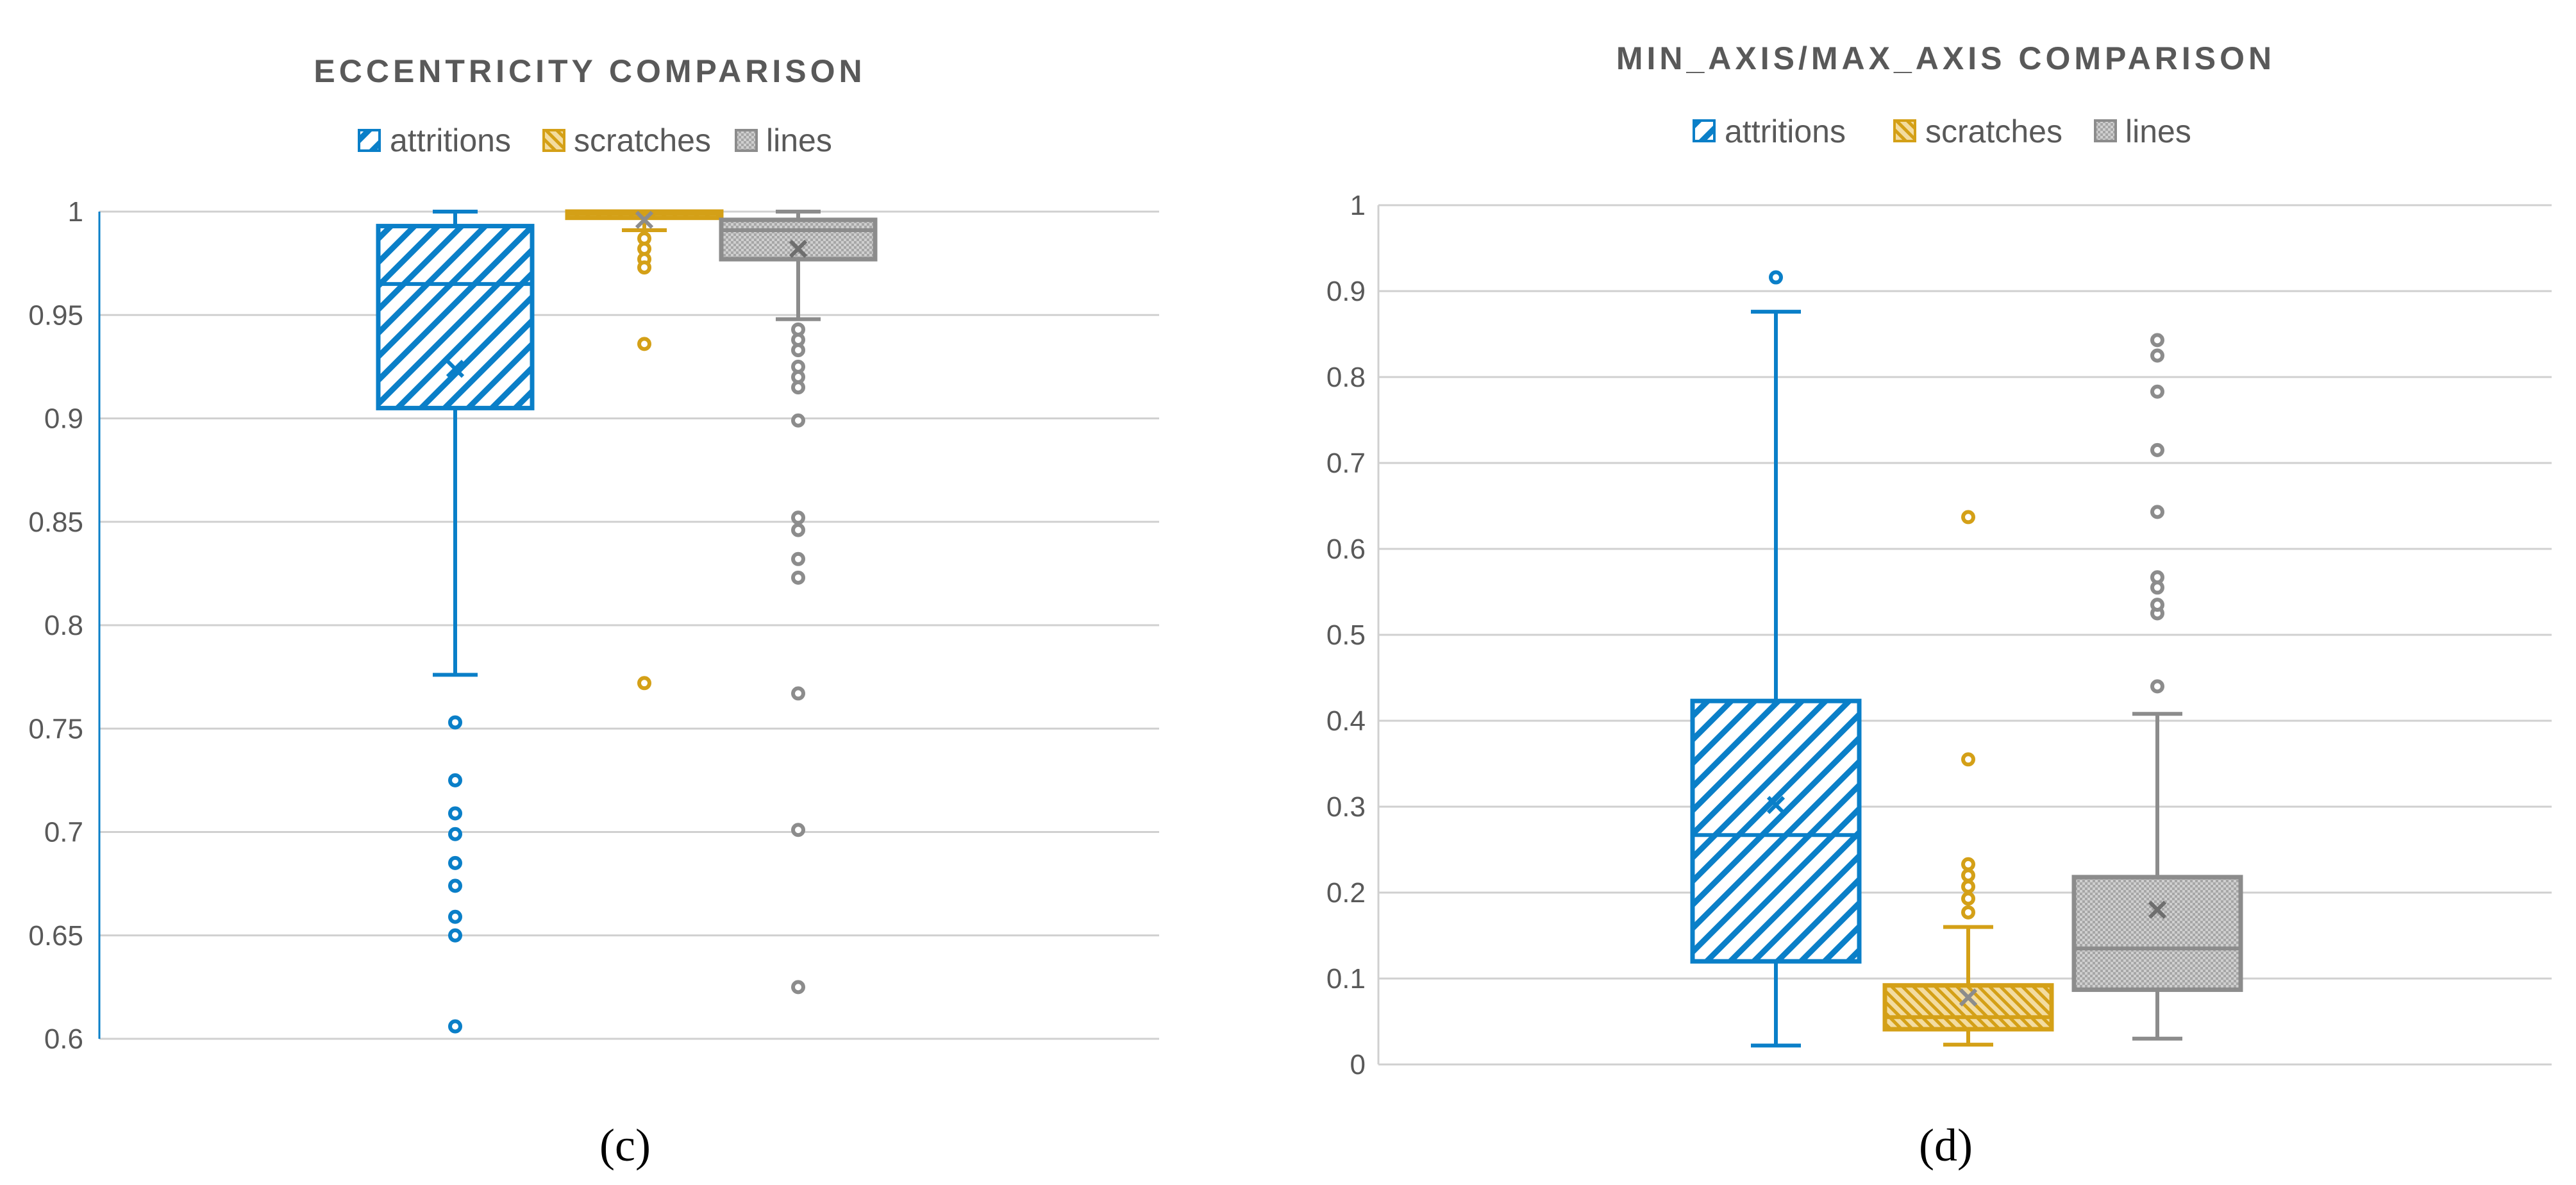 The image size is (2576, 1185). Describe the element at coordinates (1346, 979) in the screenshot. I see `y-tick-label: 0.1` at that location.